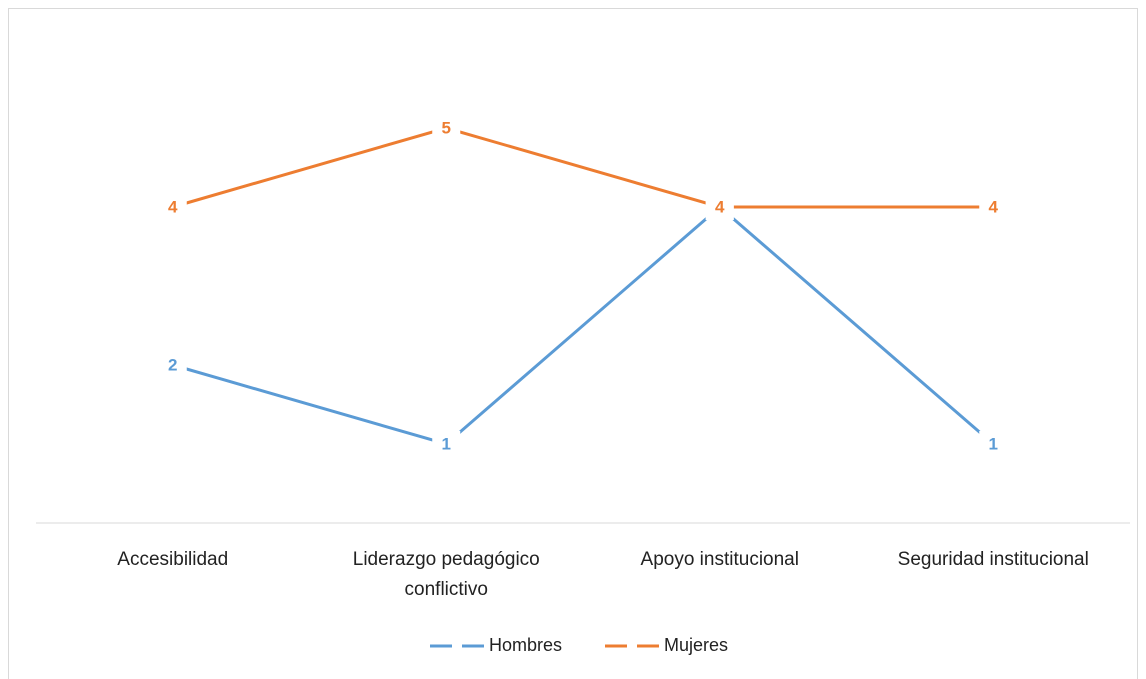  What do you see at coordinates (696, 645) in the screenshot?
I see `legend-label: Mujeres` at bounding box center [696, 645].